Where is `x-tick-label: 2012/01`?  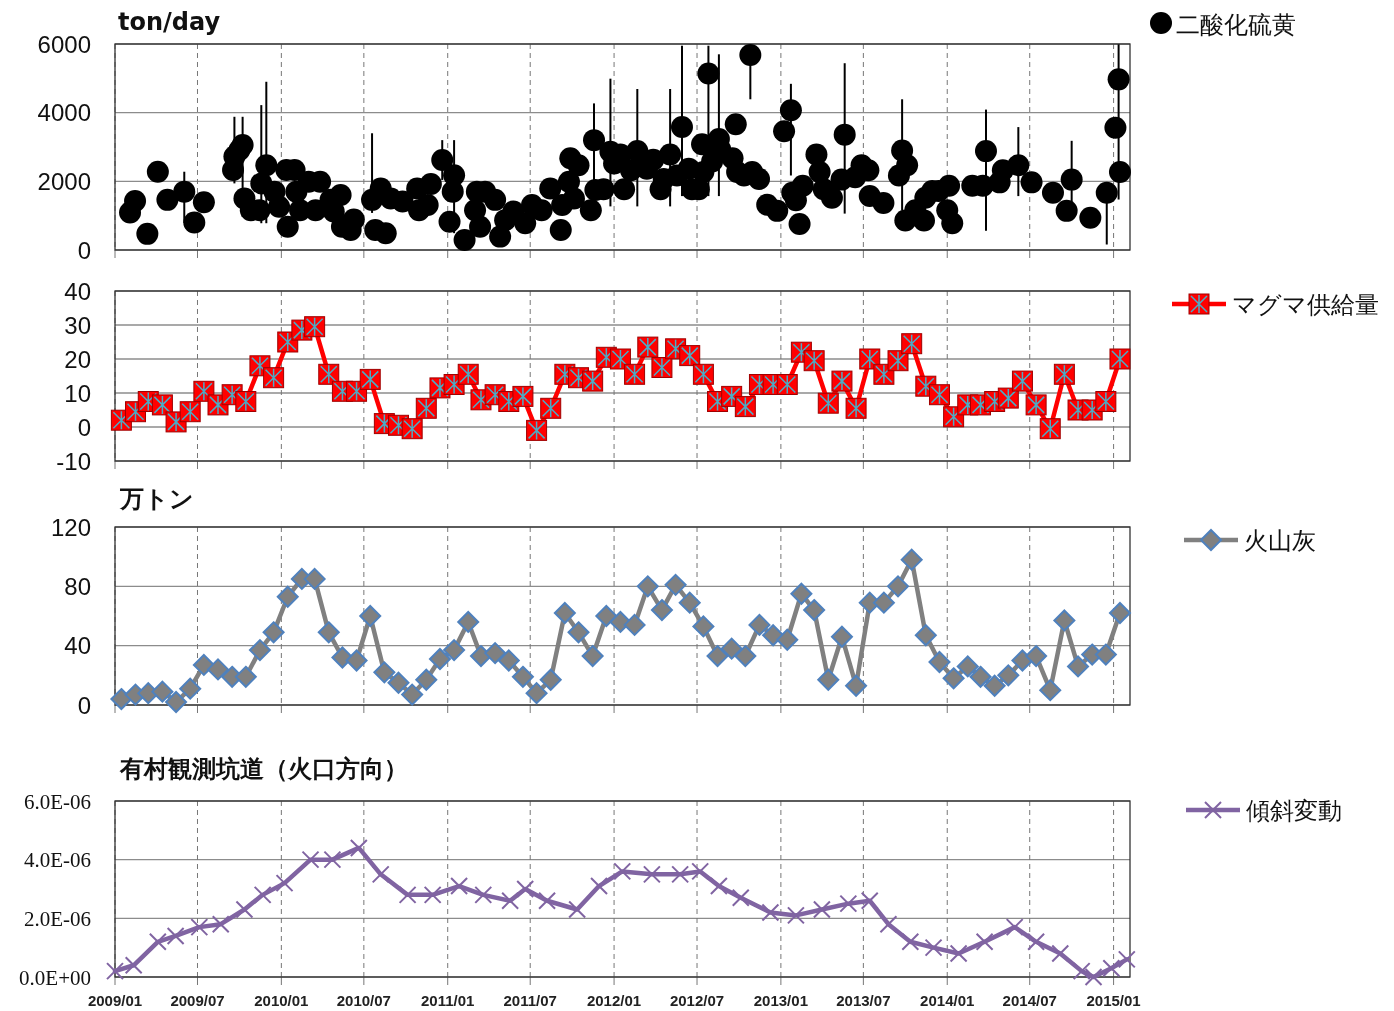 x-tick-label: 2012/01 is located at coordinates (614, 1000).